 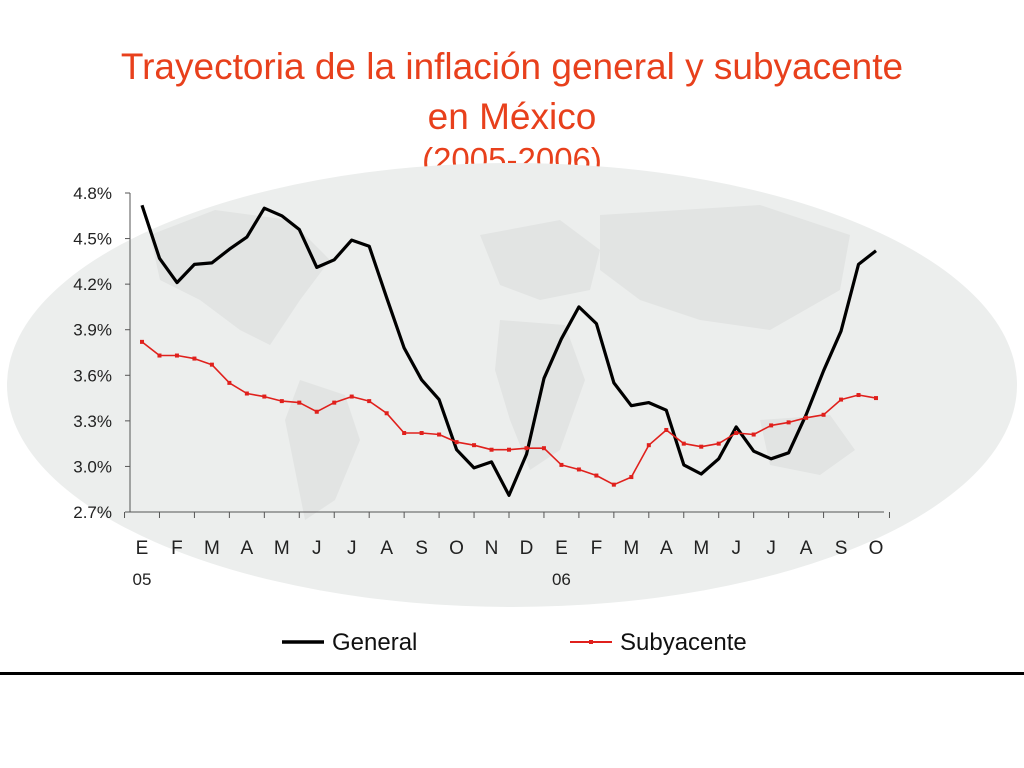 I want to click on legend-marker-subyacente, so click(x=591, y=642).